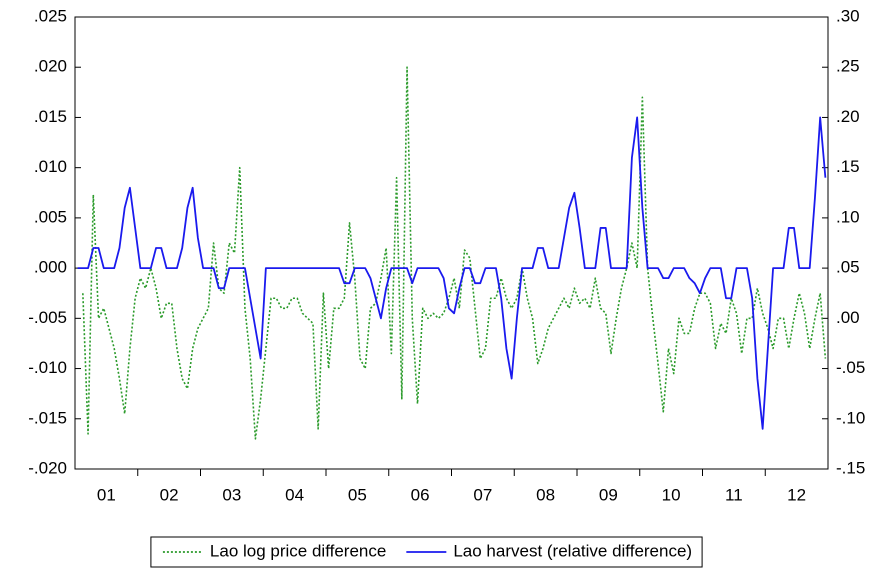 The width and height of the screenshot is (888, 569). Describe the element at coordinates (50, 166) in the screenshot. I see `y-tick-label: .010` at that location.